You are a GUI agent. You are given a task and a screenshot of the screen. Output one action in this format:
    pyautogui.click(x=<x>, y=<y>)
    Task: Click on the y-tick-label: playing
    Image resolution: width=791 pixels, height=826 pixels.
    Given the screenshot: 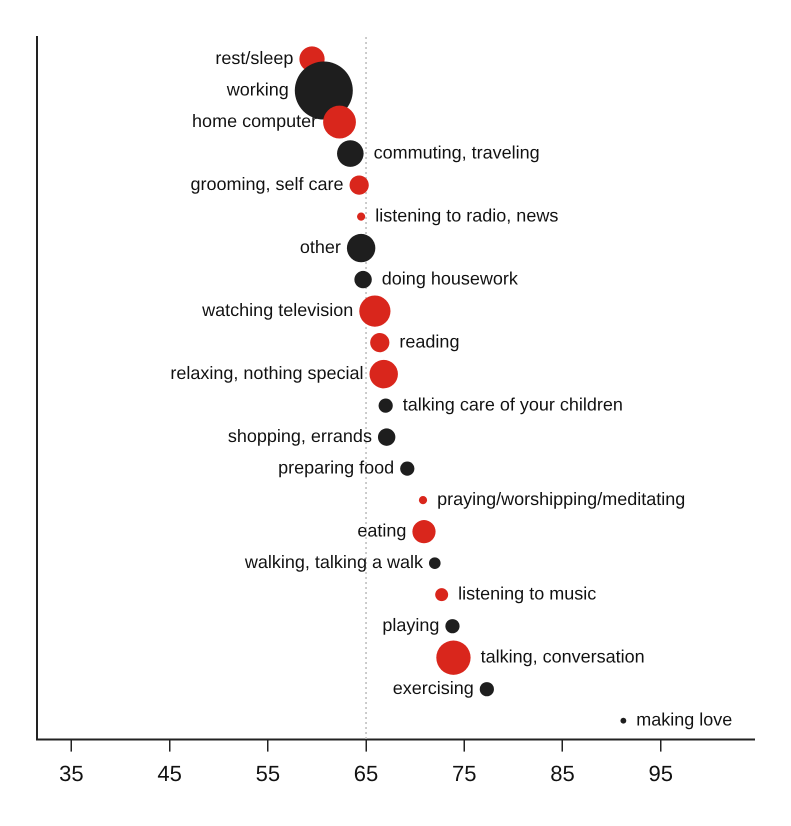 What is the action you would take?
    pyautogui.click(x=411, y=625)
    